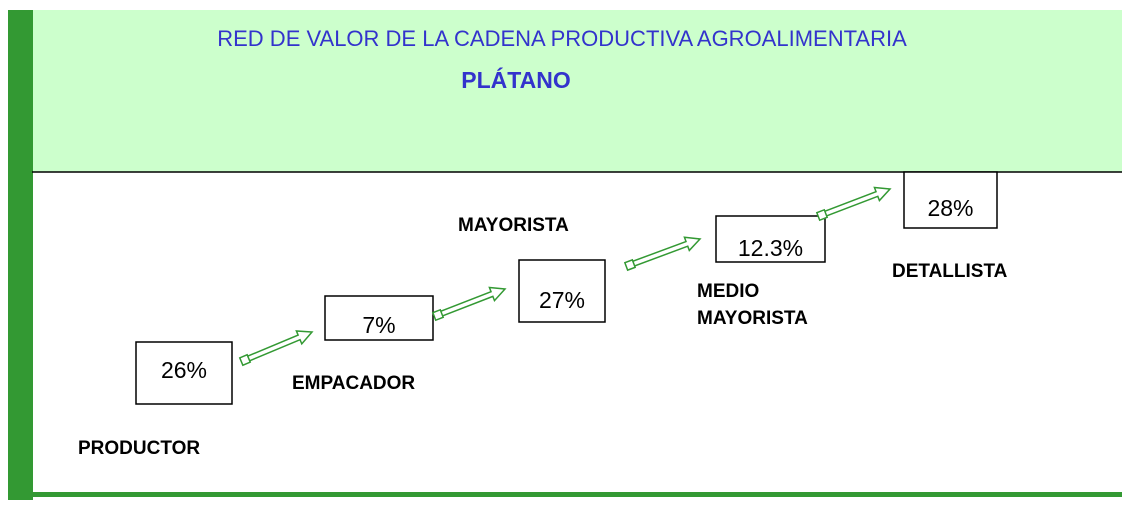  Describe the element at coordinates (378, 325) in the screenshot. I see `stage-value: 7%` at that location.